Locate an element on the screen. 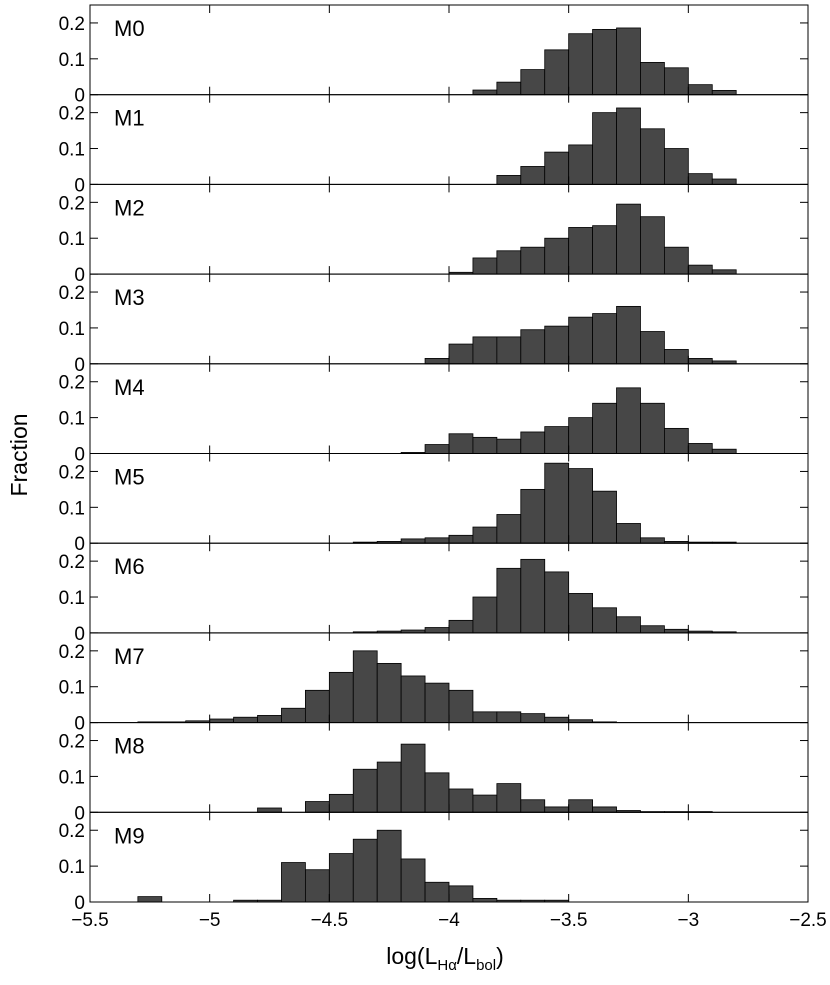 This screenshot has height=985, width=830. panel-label: M2 is located at coordinates (129, 207).